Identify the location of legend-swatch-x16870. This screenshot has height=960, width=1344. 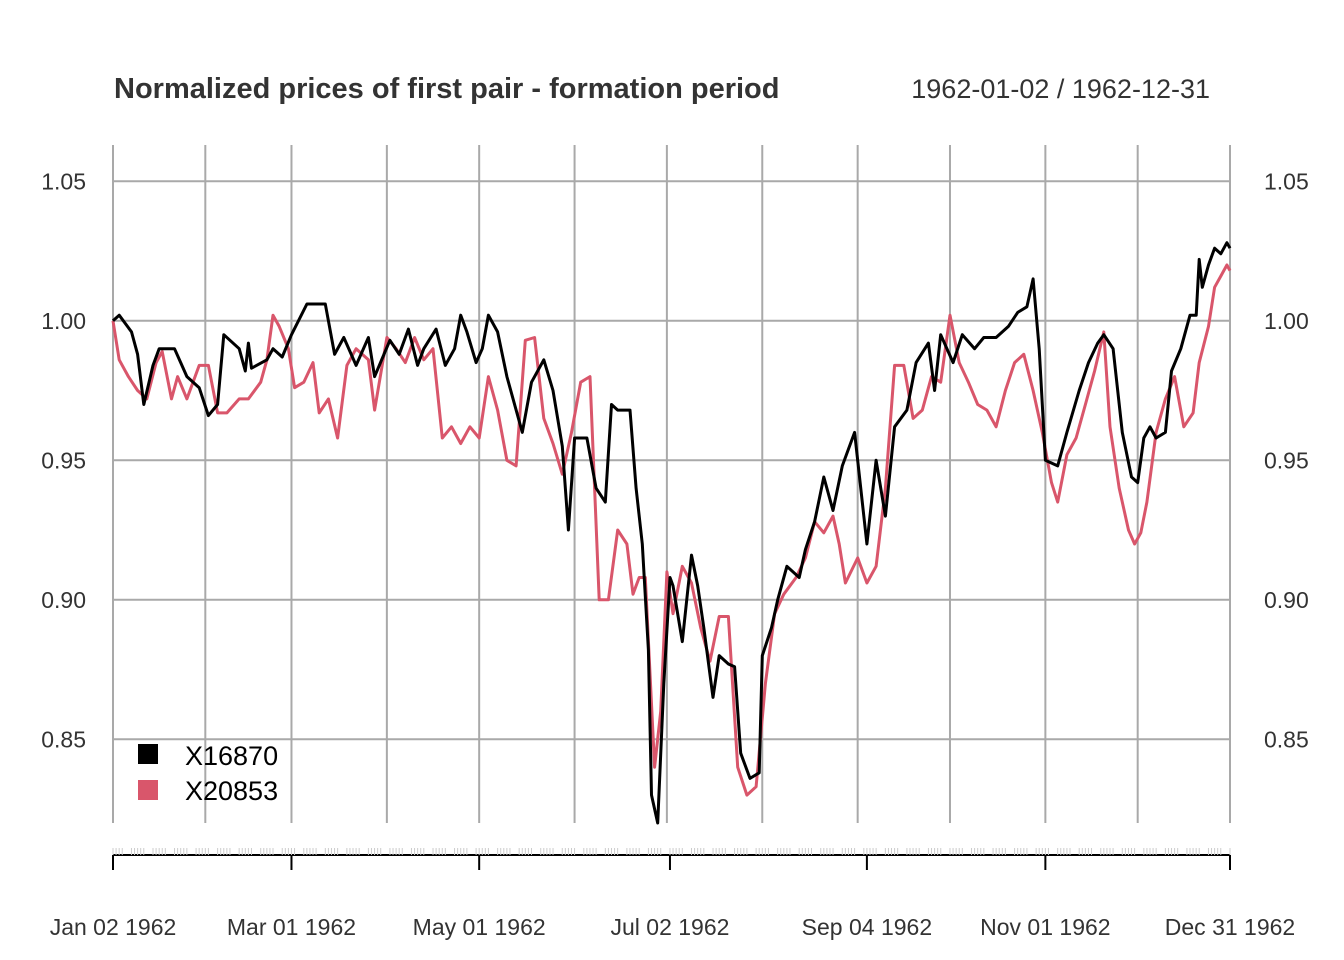
(148, 754).